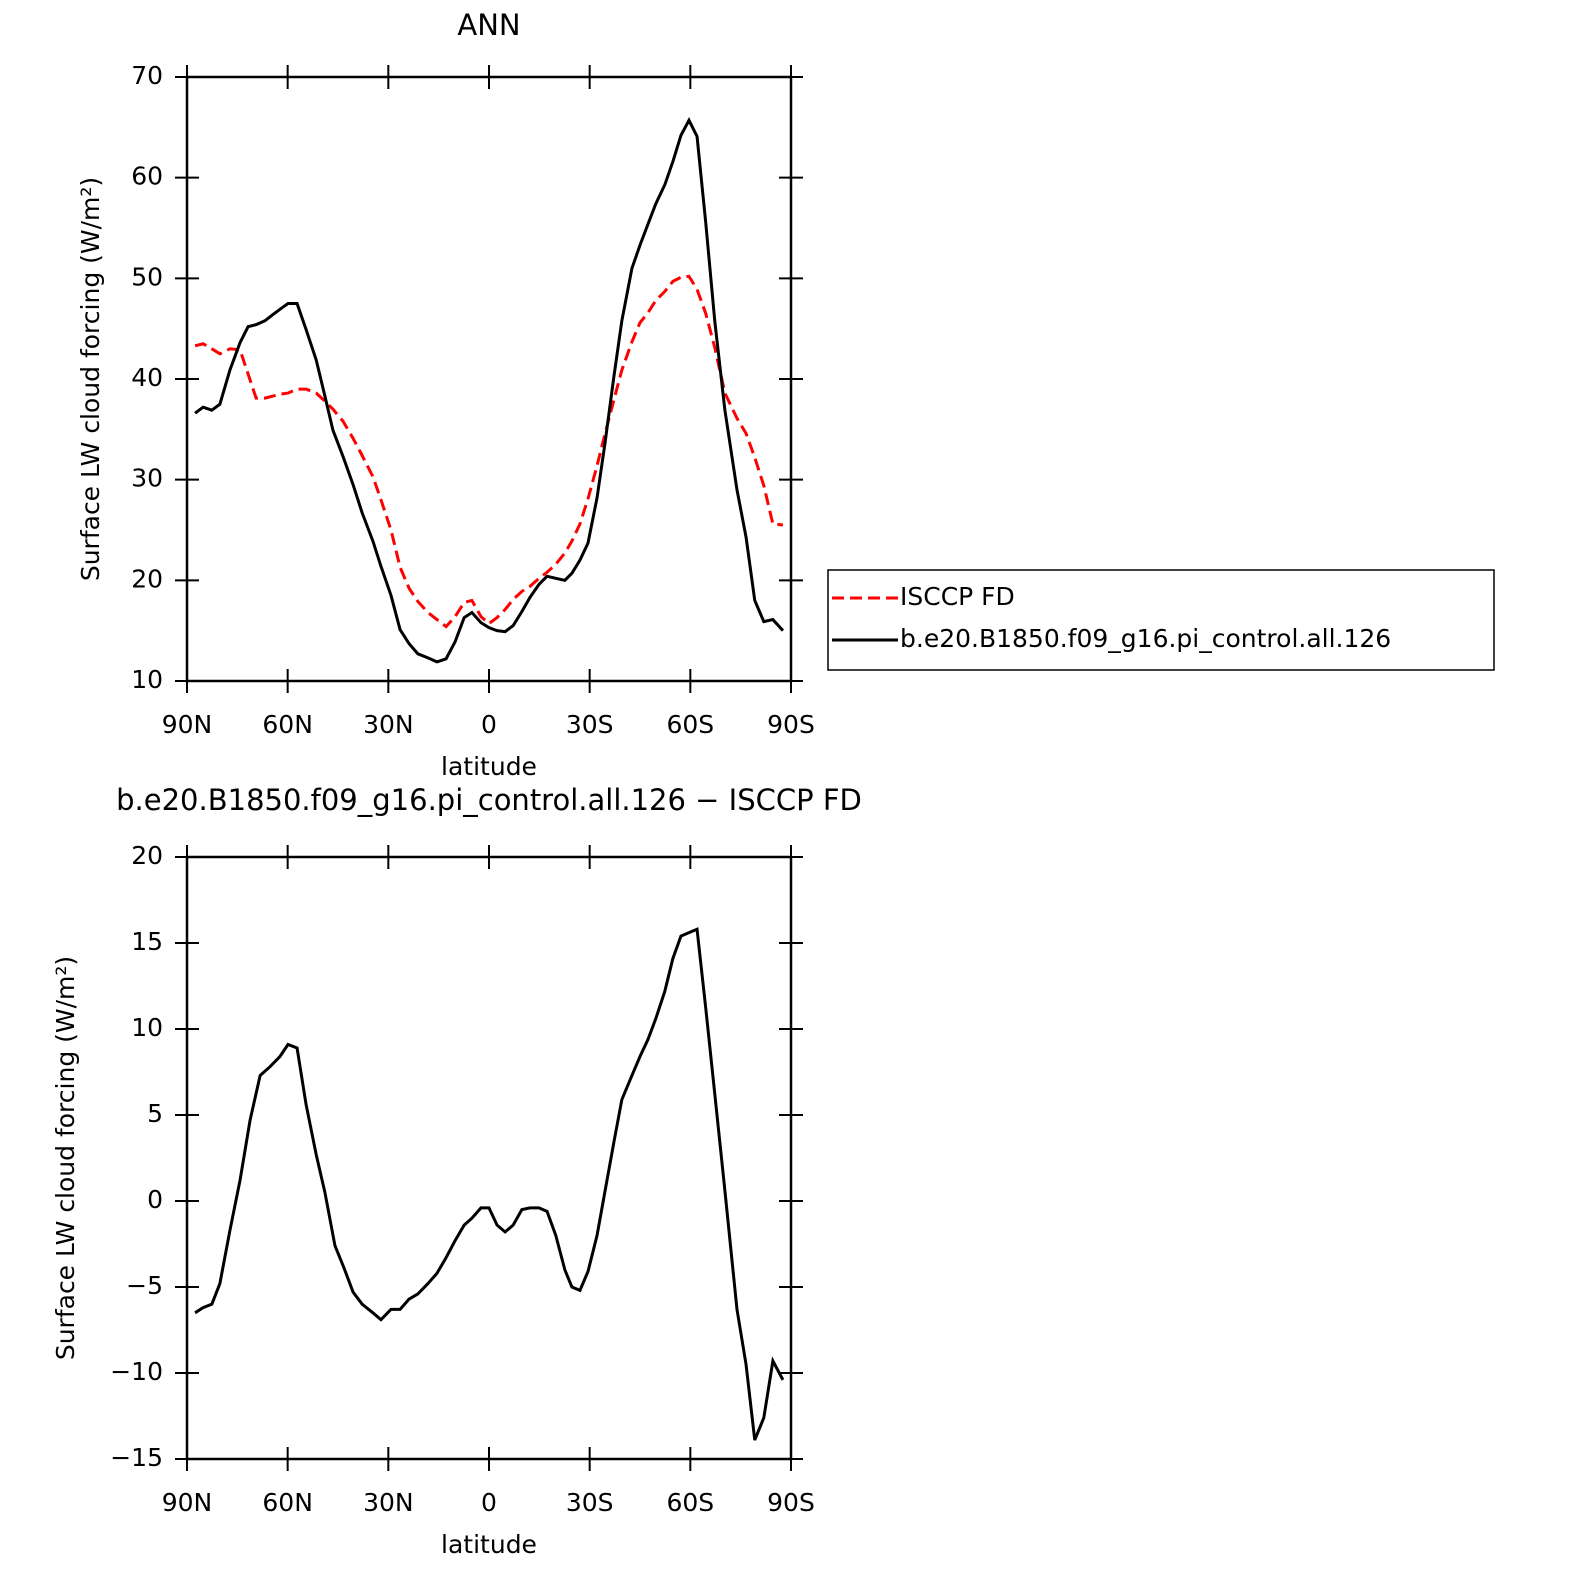 Image resolution: width=1574 pixels, height=1574 pixels. I want to click on y-tick-label: −10, so click(136, 1371).